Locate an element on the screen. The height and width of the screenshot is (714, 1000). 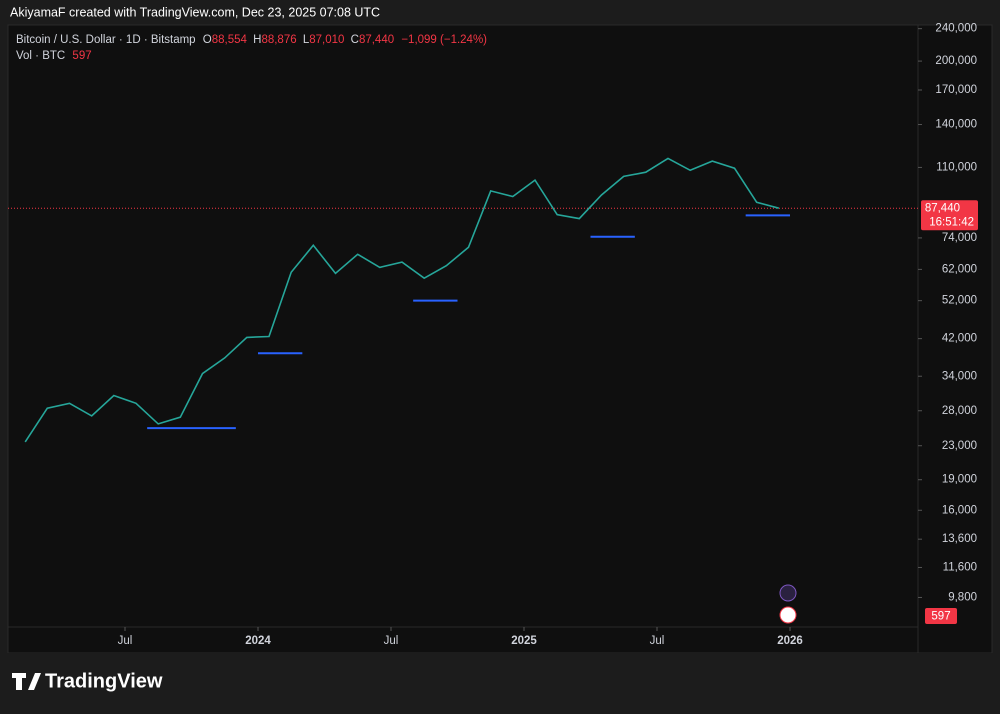
ohlc-value: 88,876 is located at coordinates (278, 40).